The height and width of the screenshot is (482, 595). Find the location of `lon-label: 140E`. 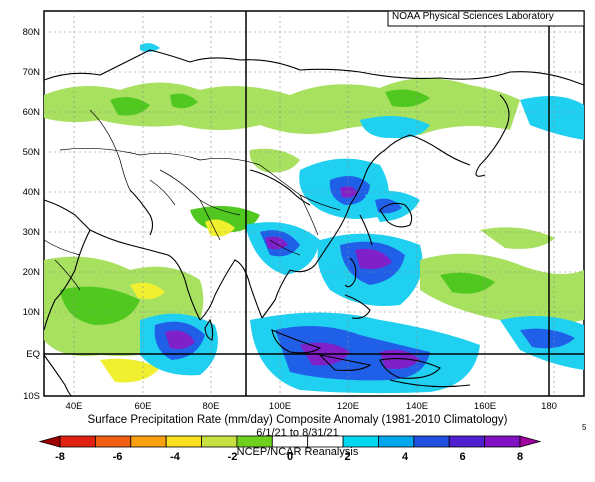

lon-label: 140E is located at coordinates (417, 406).